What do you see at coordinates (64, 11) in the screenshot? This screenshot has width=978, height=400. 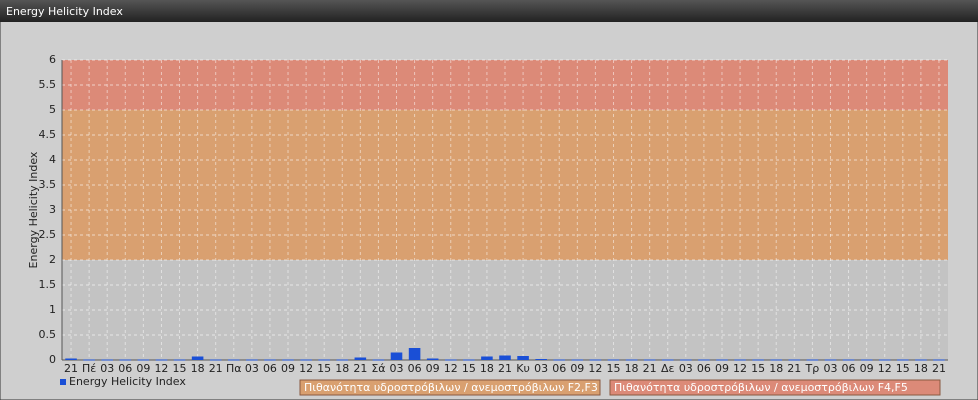 I see `header-title: Energy Helicity Index` at bounding box center [64, 11].